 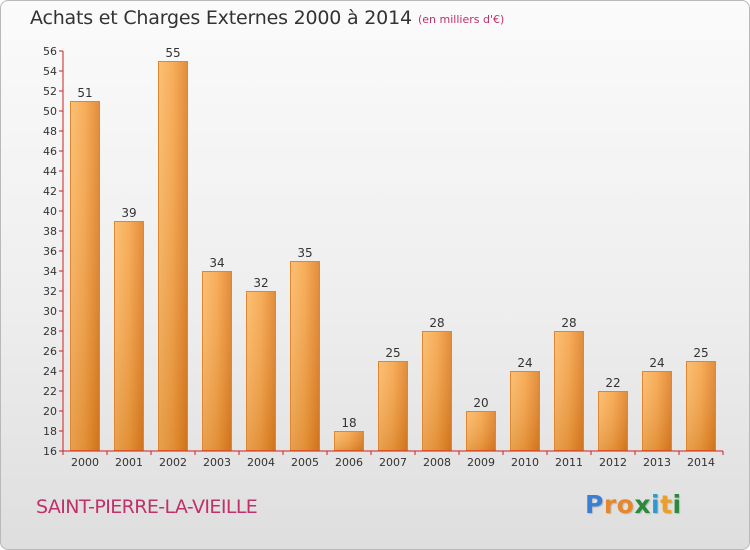 I want to click on proxiti-logo: Proxiti, so click(x=633, y=504).